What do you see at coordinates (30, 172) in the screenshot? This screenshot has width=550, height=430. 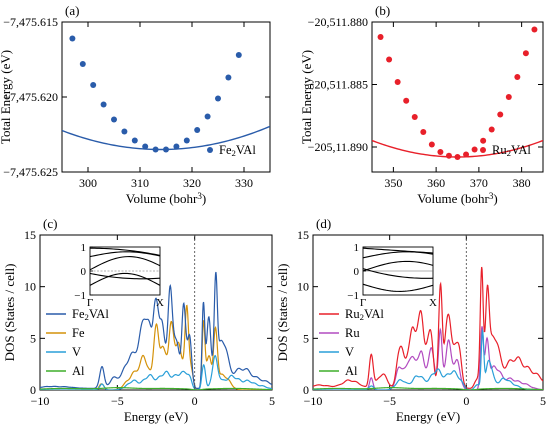 I see `y-tick-label: −7,475.625` at bounding box center [30, 172].